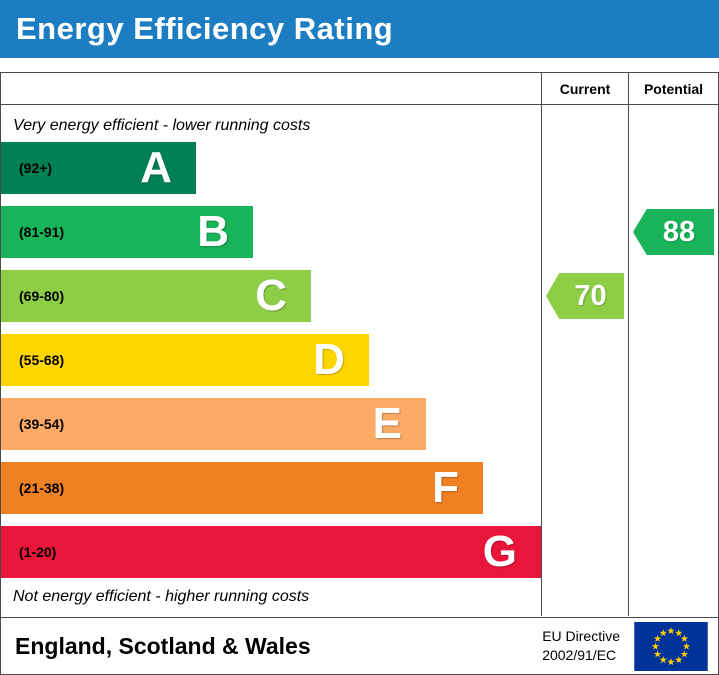 This screenshot has width=719, height=675. Describe the element at coordinates (242, 488) in the screenshot. I see `band-f: (21-38) F` at that location.